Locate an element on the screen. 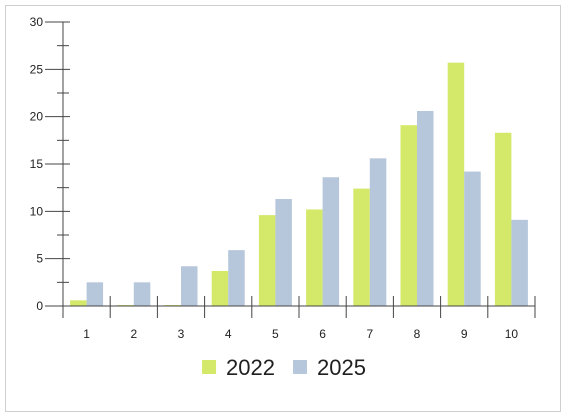 The width and height of the screenshot is (569, 419). y-tick-label: 0 is located at coordinates (39, 306).